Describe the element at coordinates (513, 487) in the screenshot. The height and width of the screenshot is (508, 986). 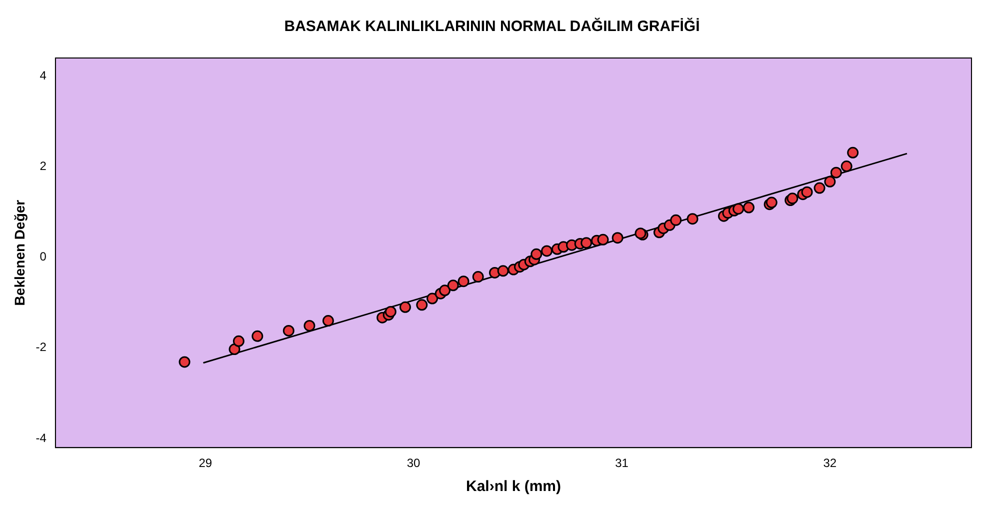
I see `x-axis-title: Kal›nl k (mm)` at that location.